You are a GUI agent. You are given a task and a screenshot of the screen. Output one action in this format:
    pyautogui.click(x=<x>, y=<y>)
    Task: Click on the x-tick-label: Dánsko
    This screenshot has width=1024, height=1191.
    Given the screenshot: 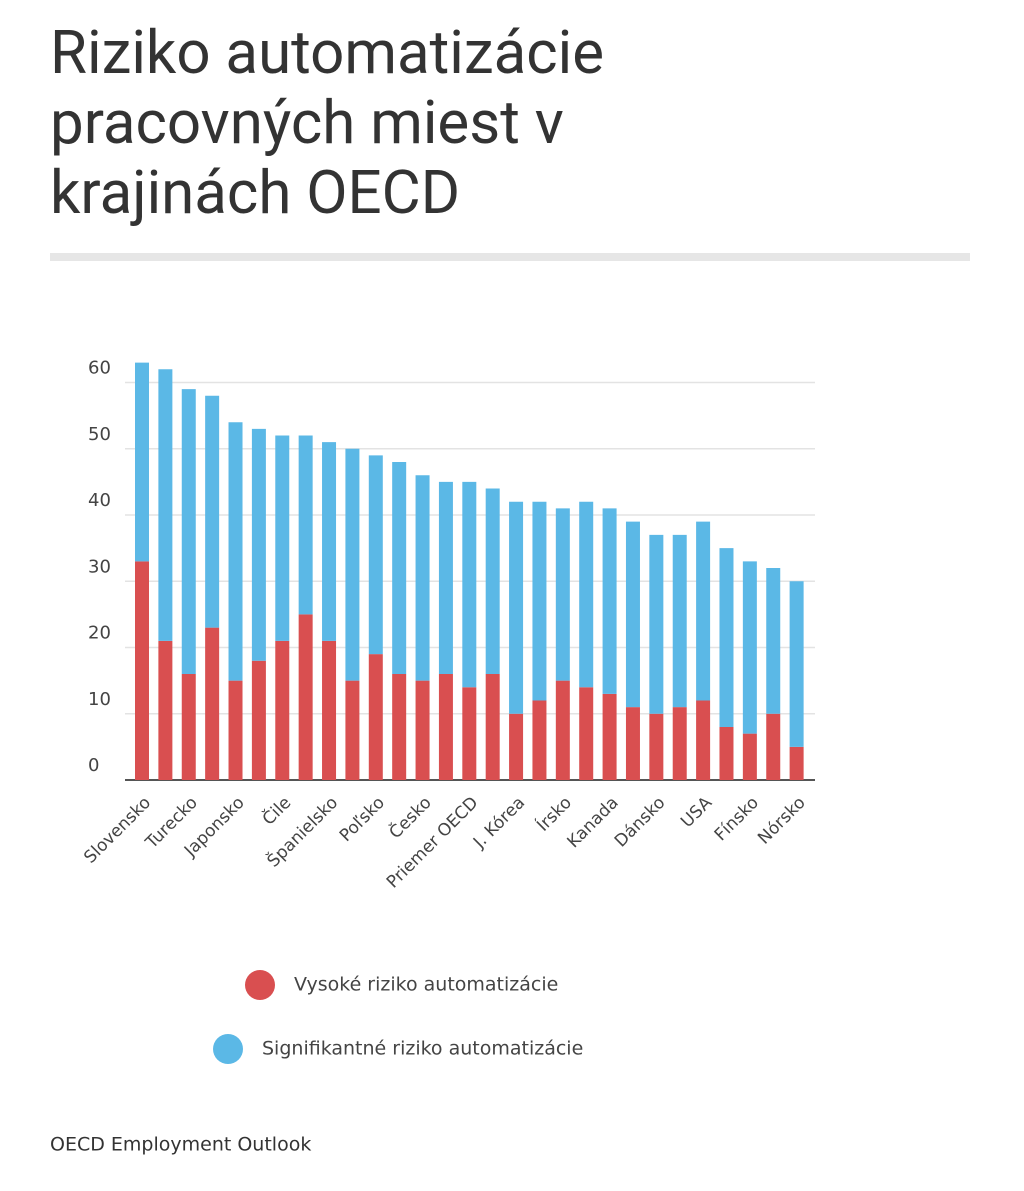 What is the action you would take?
    pyautogui.click(x=640, y=822)
    